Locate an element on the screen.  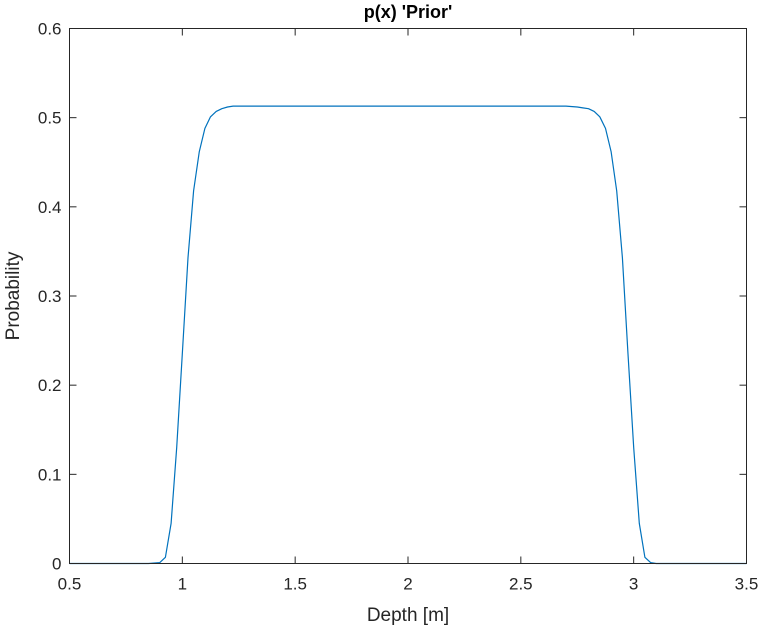
x-tick-label: 3.5 is located at coordinates (747, 584).